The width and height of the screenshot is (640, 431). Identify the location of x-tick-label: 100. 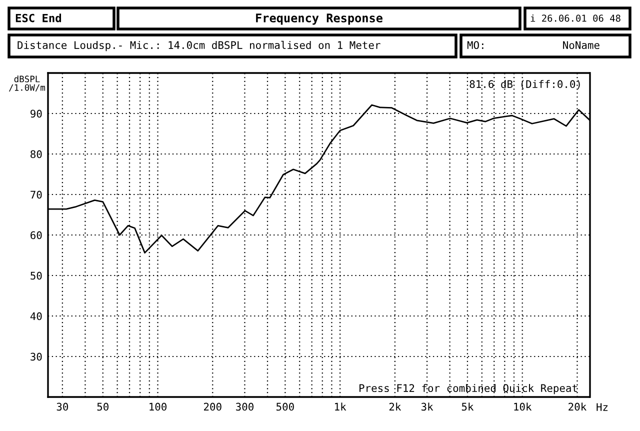
(158, 406).